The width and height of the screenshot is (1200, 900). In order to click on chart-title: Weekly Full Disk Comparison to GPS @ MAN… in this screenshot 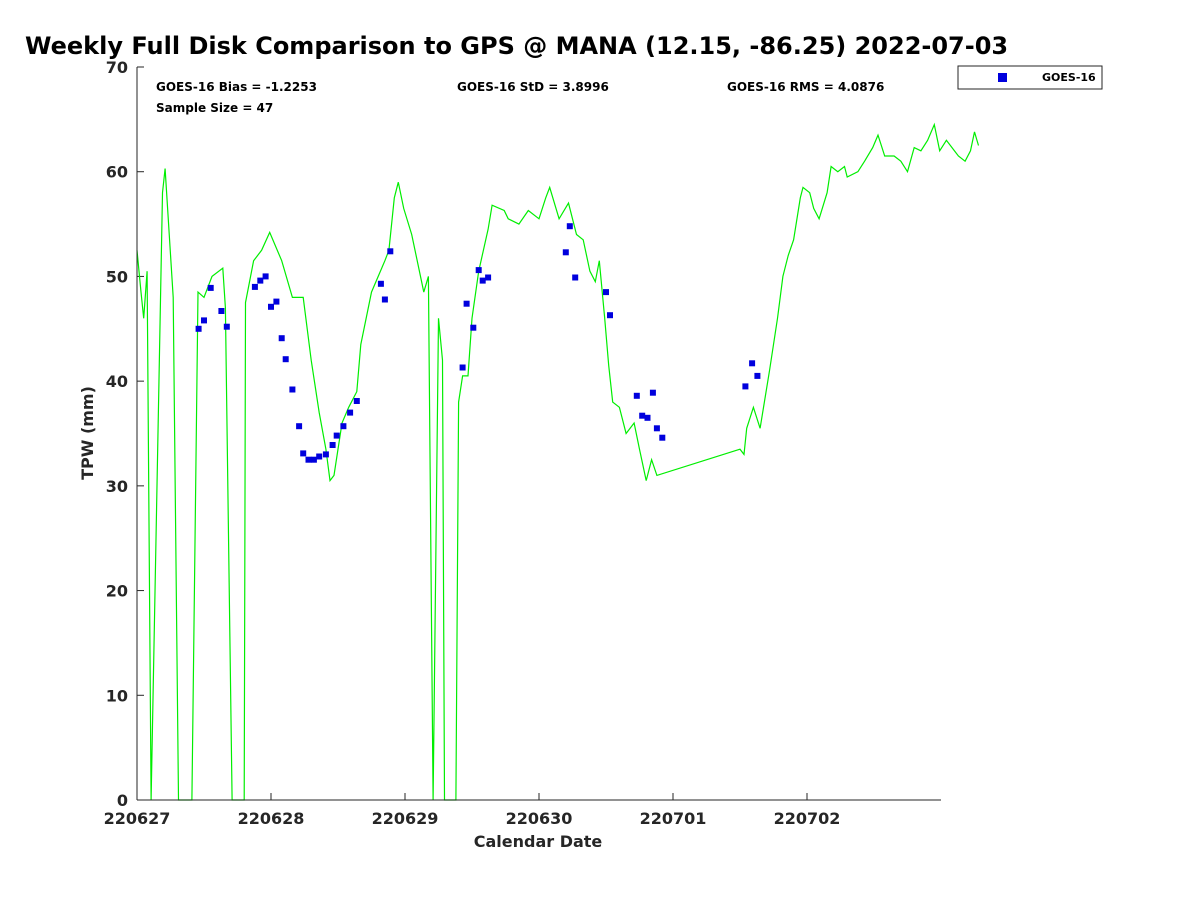, I will do `click(516, 46)`.